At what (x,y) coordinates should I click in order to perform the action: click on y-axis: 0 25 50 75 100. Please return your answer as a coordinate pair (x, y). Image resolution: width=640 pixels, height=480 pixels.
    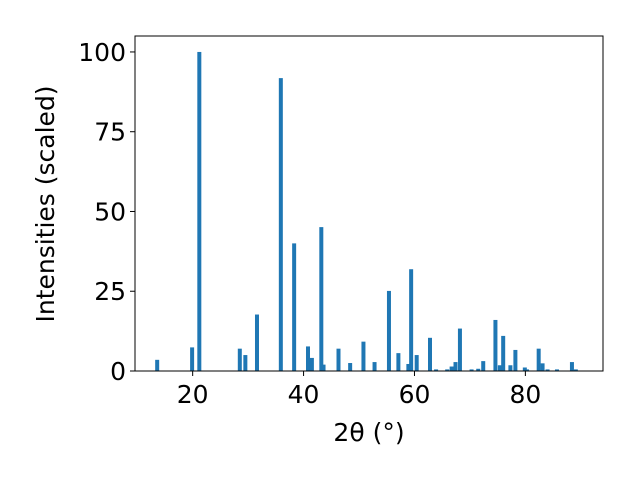
    Looking at the image, I should click on (106, 212).